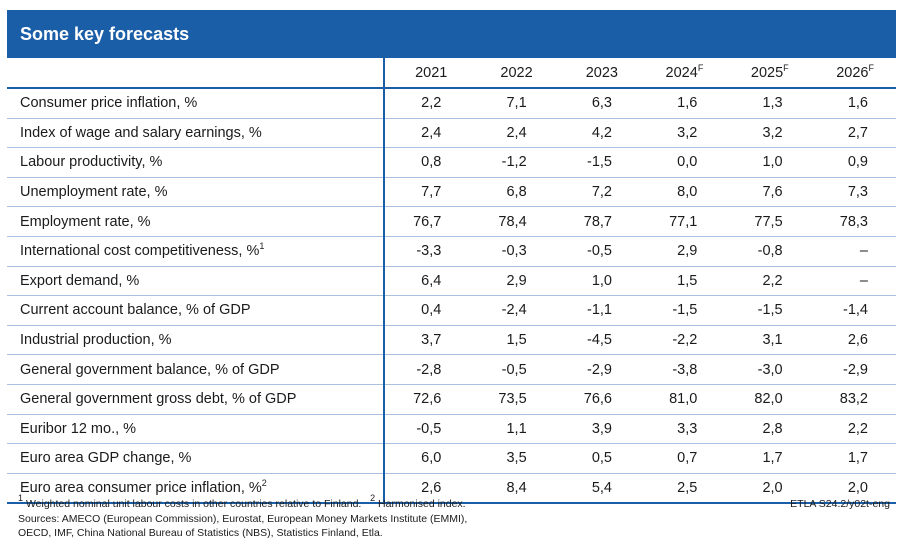 The width and height of the screenshot is (900, 546). Describe the element at coordinates (853, 192) in the screenshot. I see `value-cell: 7,3` at that location.